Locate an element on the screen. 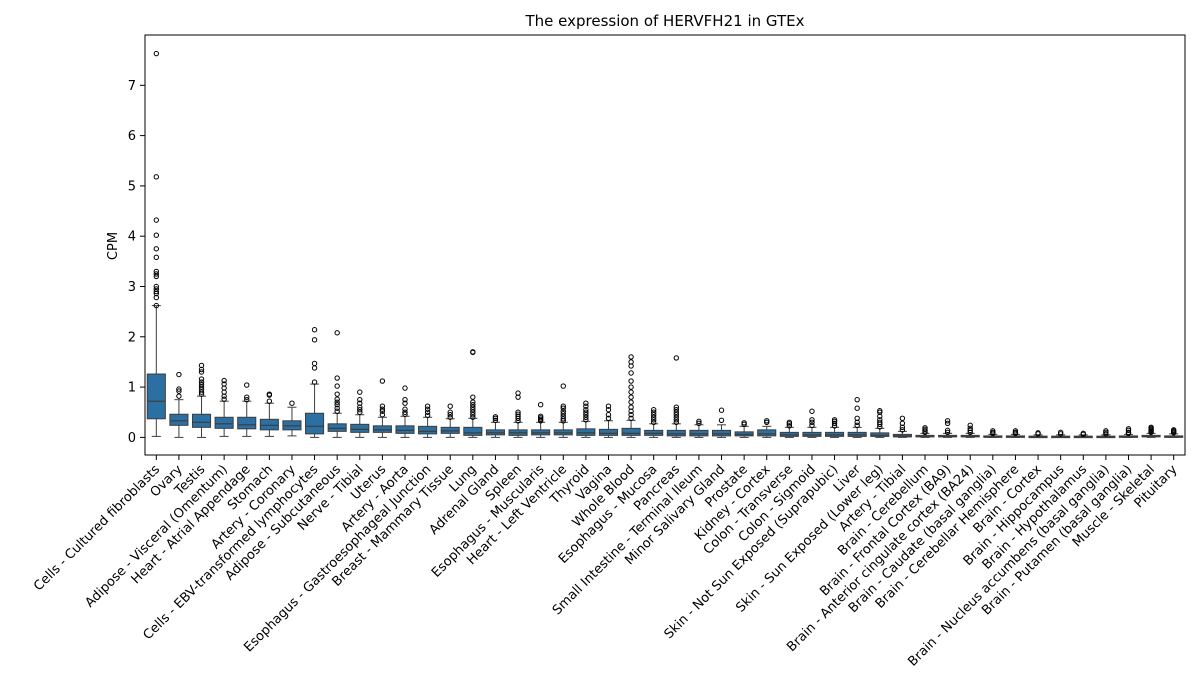 The width and height of the screenshot is (1200, 700). chart-title: The expression of HERVFH21 in GTEx is located at coordinates (664, 21).